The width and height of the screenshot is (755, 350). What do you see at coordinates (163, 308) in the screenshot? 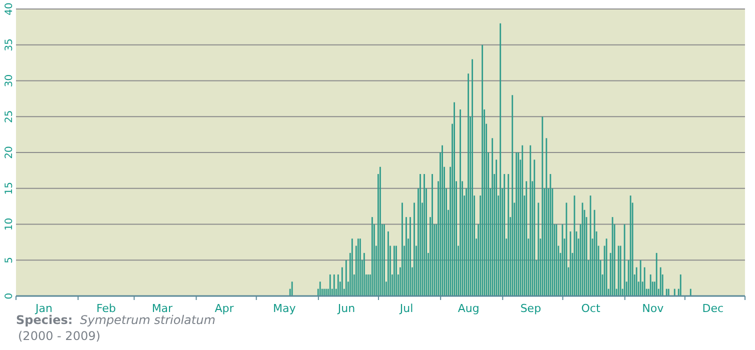
I see `x-tick-label: Mar` at bounding box center [163, 308].